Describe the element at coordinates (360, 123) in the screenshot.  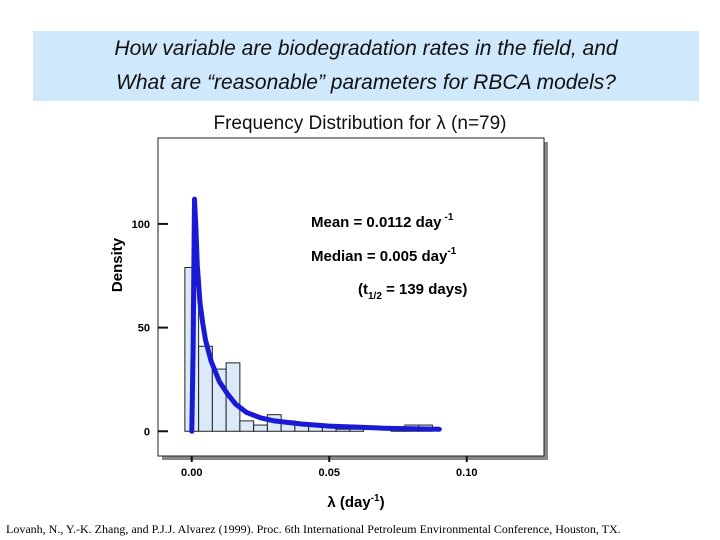
I see `chart-title: Frequency Distribution for λ (n=79)` at that location.